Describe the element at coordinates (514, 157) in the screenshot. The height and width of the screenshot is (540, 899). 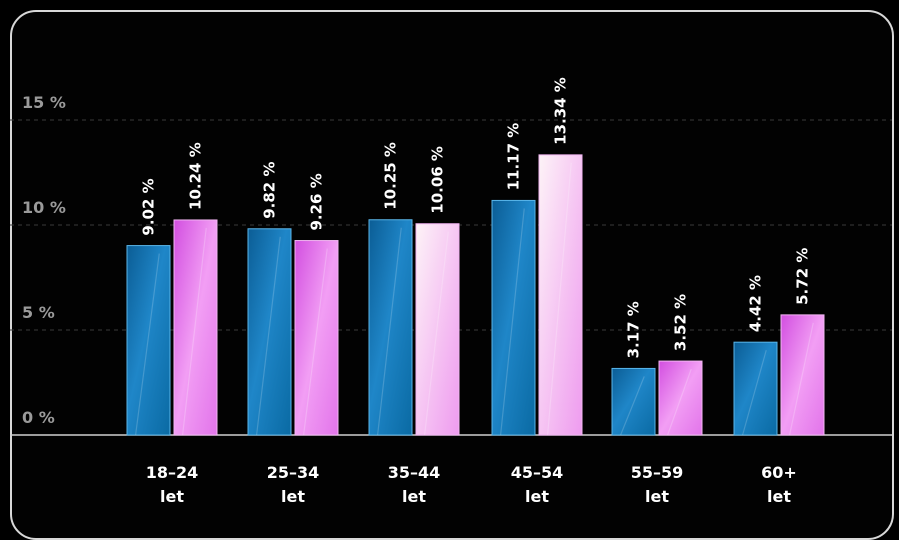
I see `data-label: 11.17 %` at that location.